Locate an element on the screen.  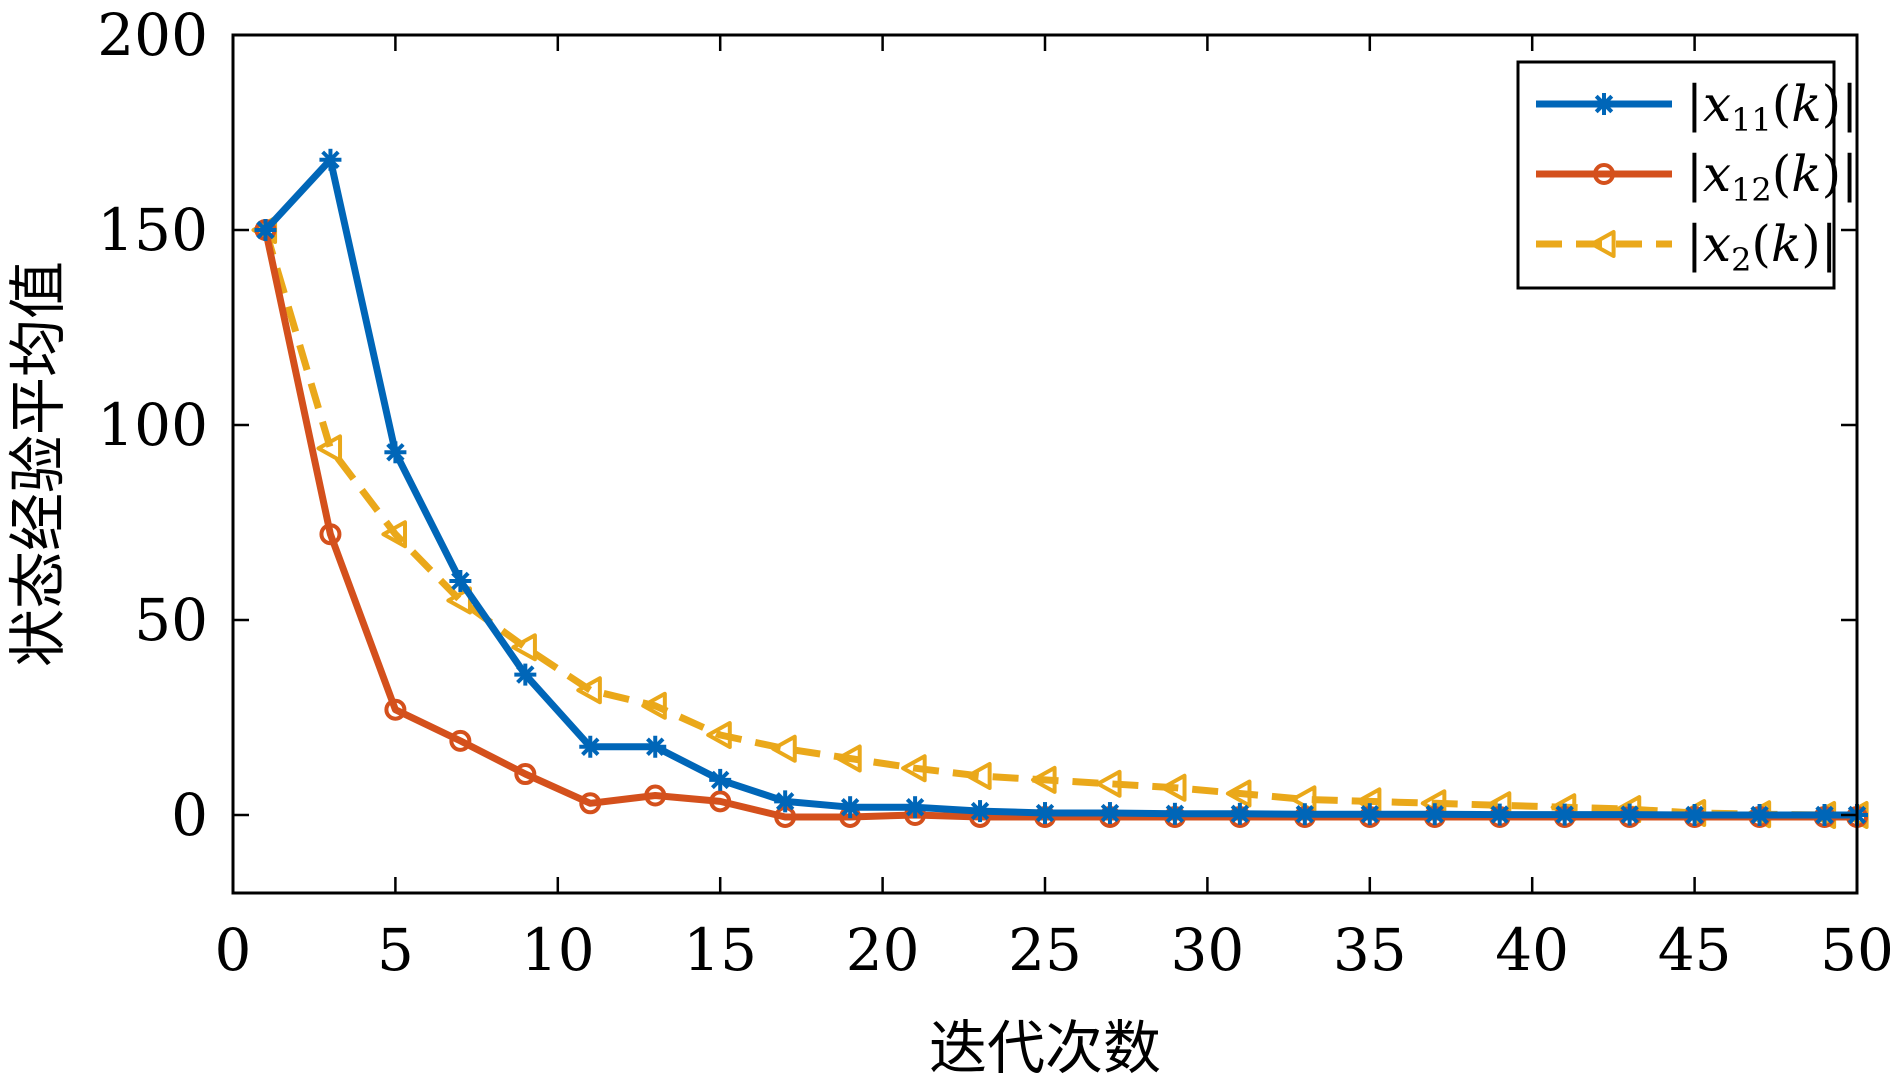
legend-entry-3: |x2(k)| is located at coordinates (1687, 247).